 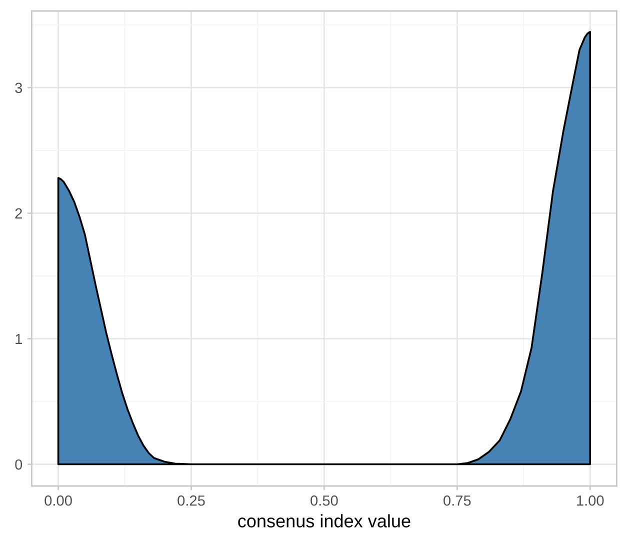 What do you see at coordinates (457, 500) in the screenshot?
I see `x-tick-label: 0.75` at bounding box center [457, 500].